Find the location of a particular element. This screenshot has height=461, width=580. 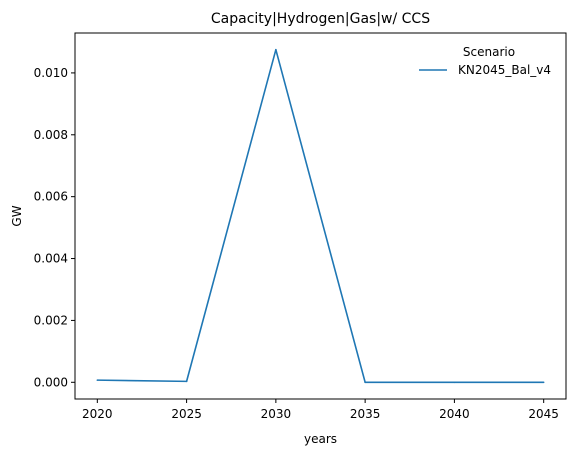

x-axis-label: years is located at coordinates (320, 439).